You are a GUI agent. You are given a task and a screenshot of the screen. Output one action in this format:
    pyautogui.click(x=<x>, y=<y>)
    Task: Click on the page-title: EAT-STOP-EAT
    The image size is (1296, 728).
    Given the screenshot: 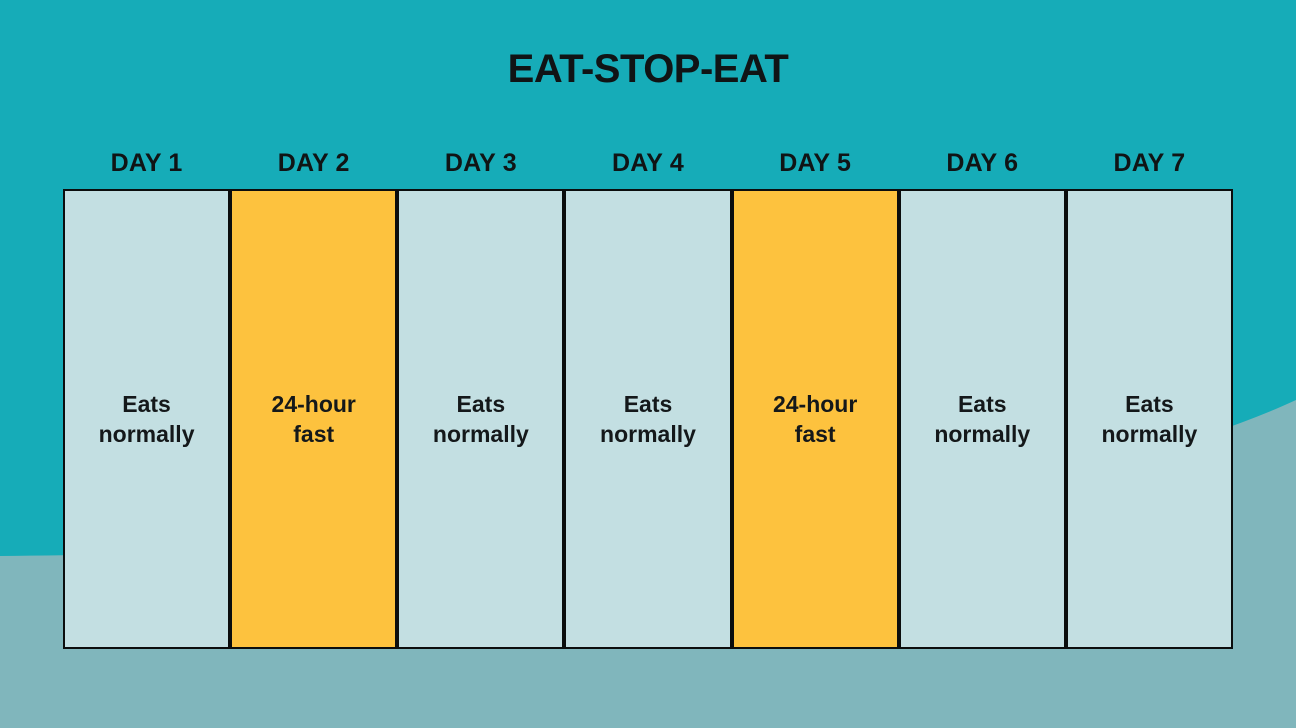 What is the action you would take?
    pyautogui.click(x=648, y=69)
    